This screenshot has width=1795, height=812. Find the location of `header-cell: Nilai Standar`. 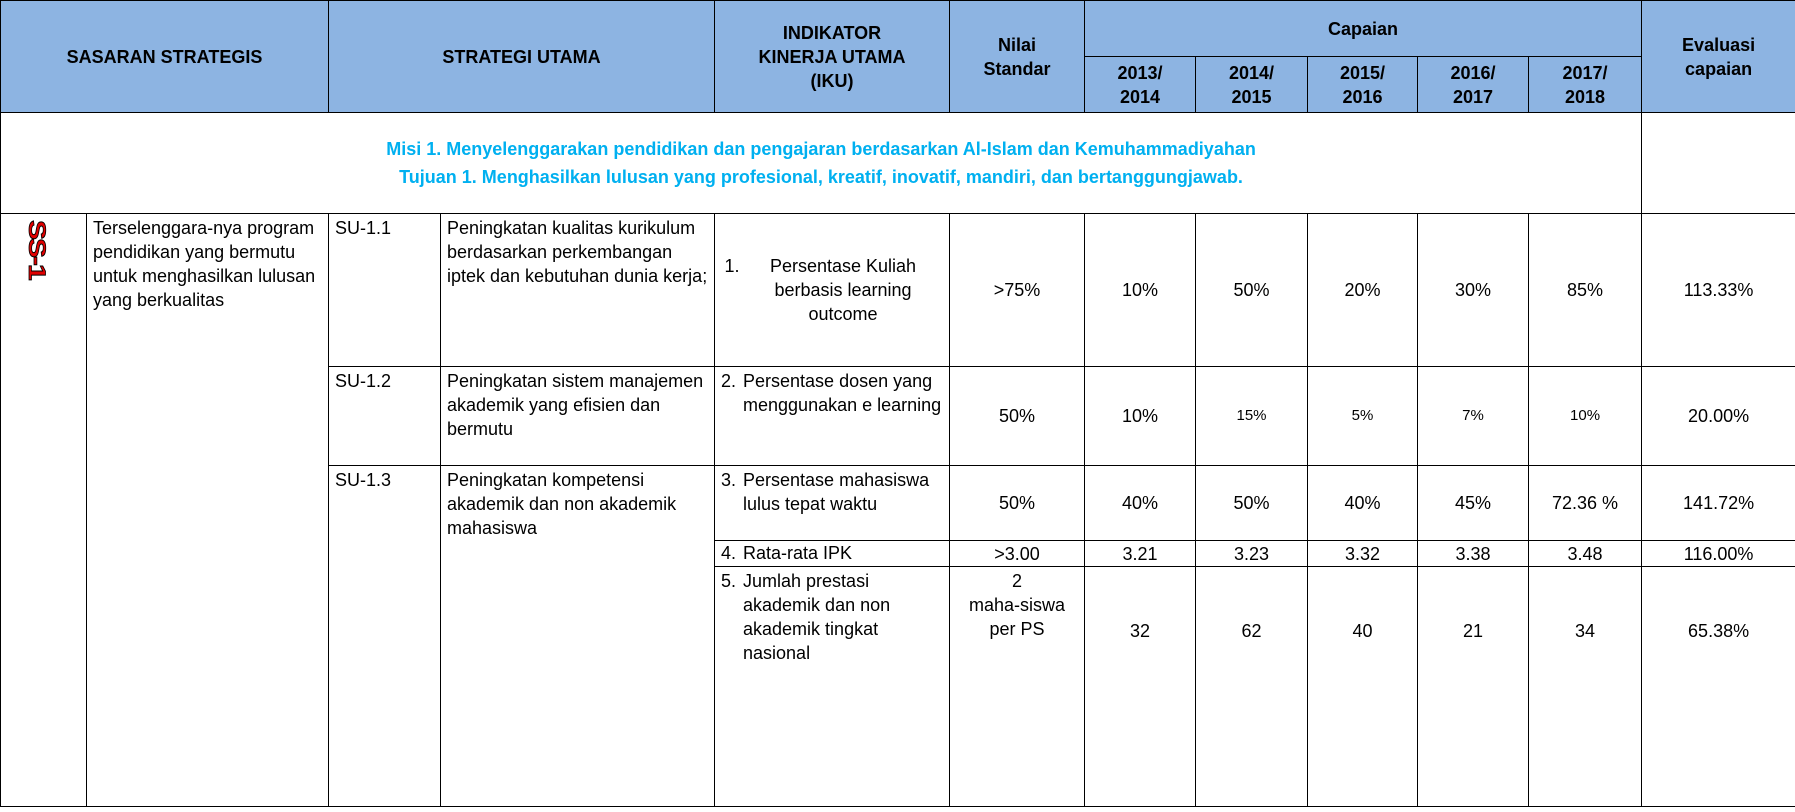

header-cell: Nilai Standar is located at coordinates (1017, 56).